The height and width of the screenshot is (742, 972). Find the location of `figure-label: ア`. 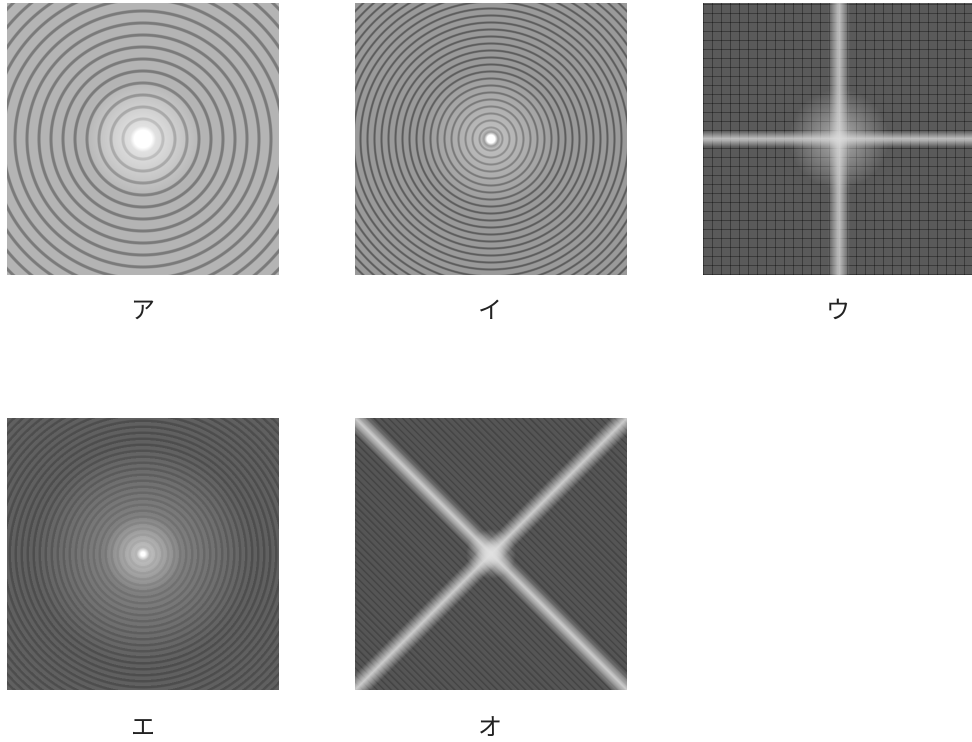

figure-label: ア is located at coordinates (143, 310).